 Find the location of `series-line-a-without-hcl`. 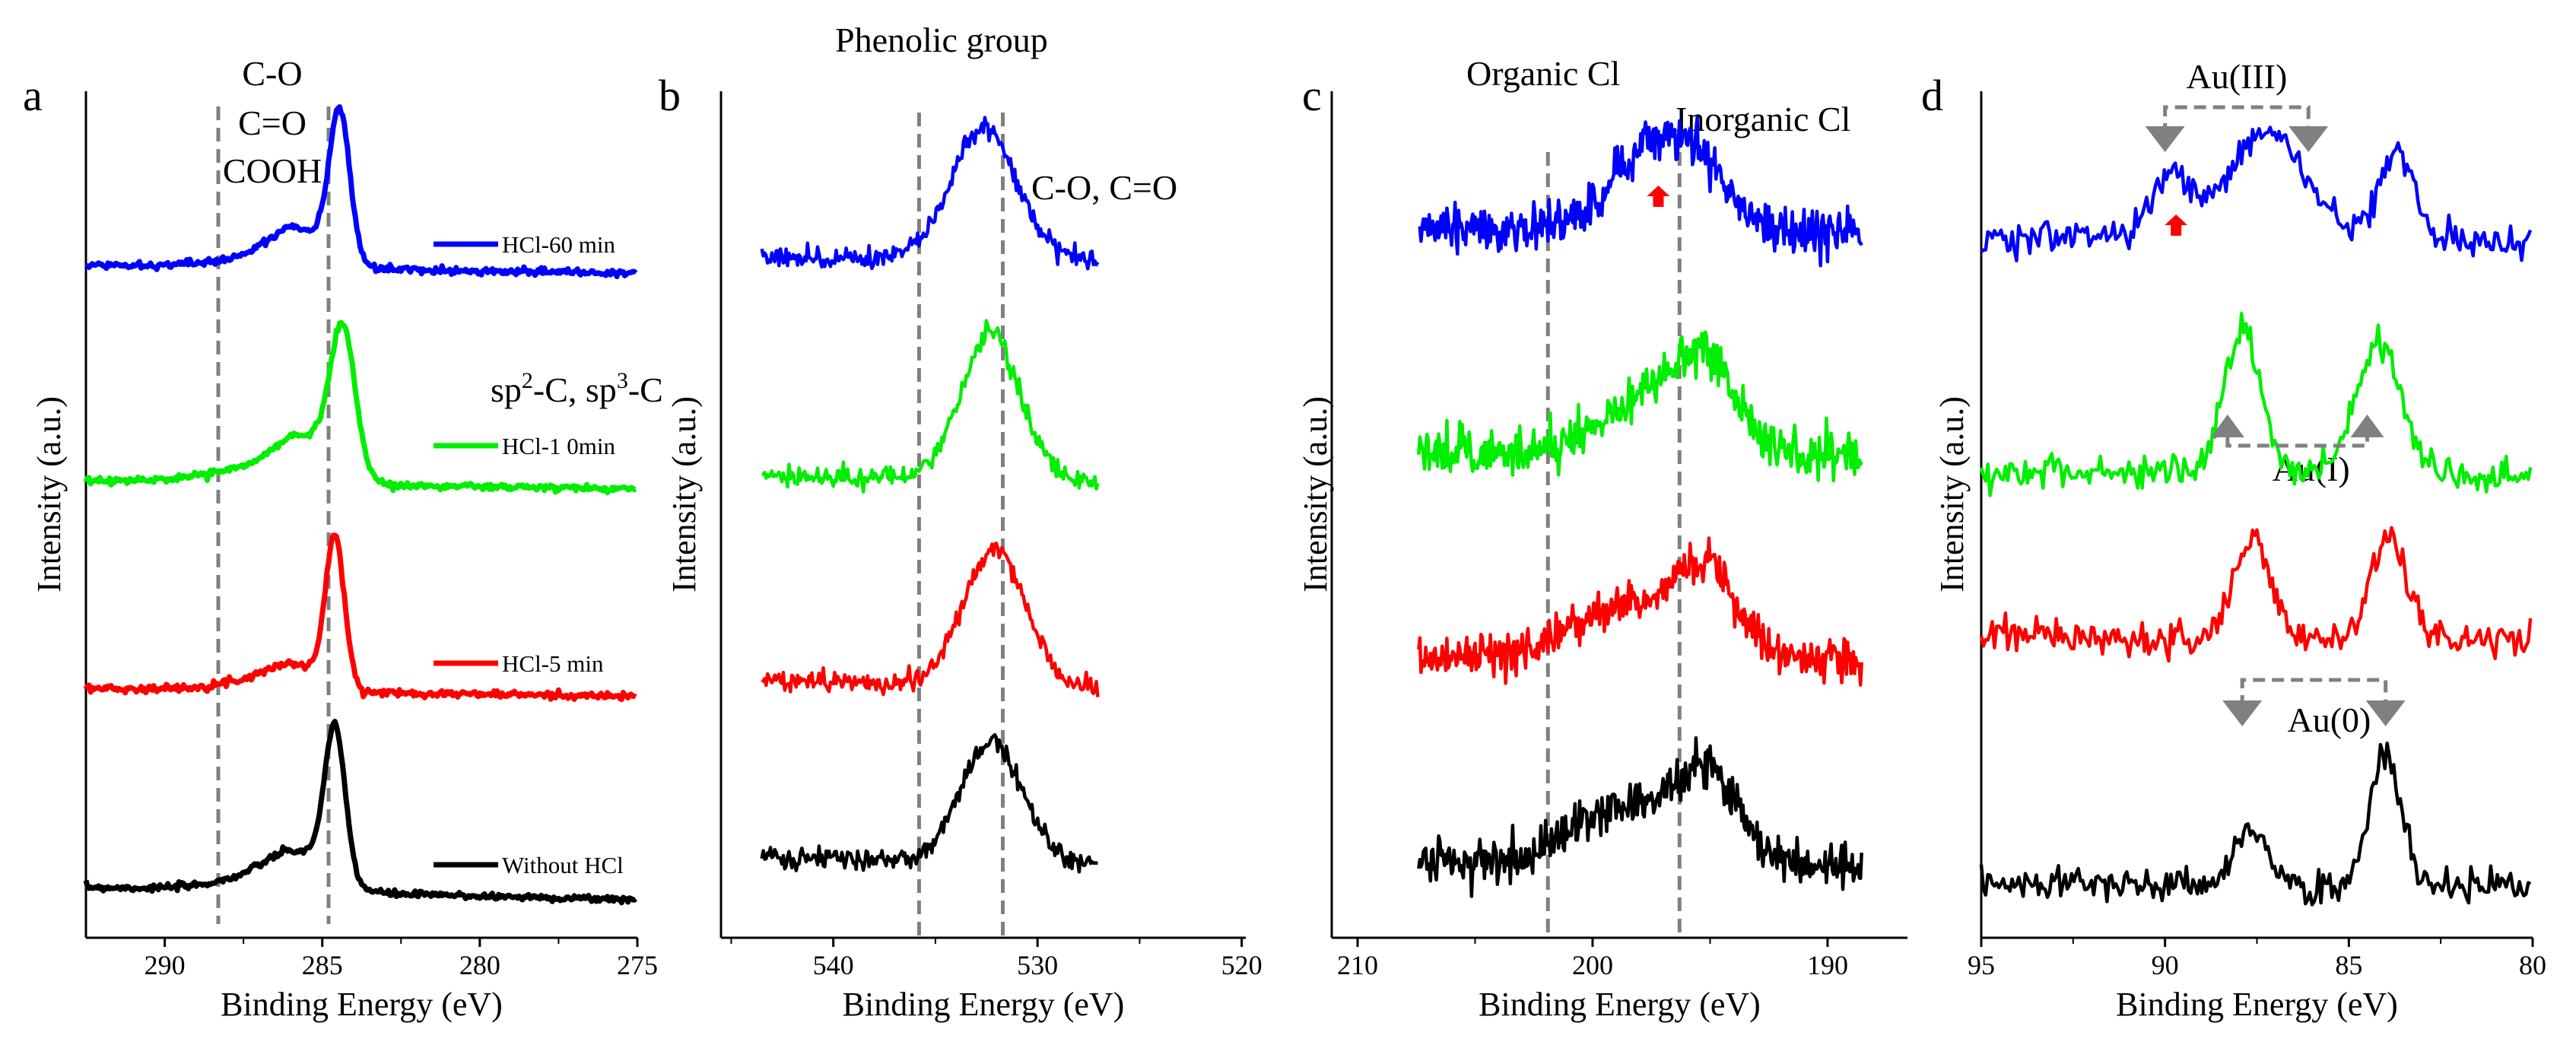

series-line-a-without-hcl is located at coordinates (360, 812).